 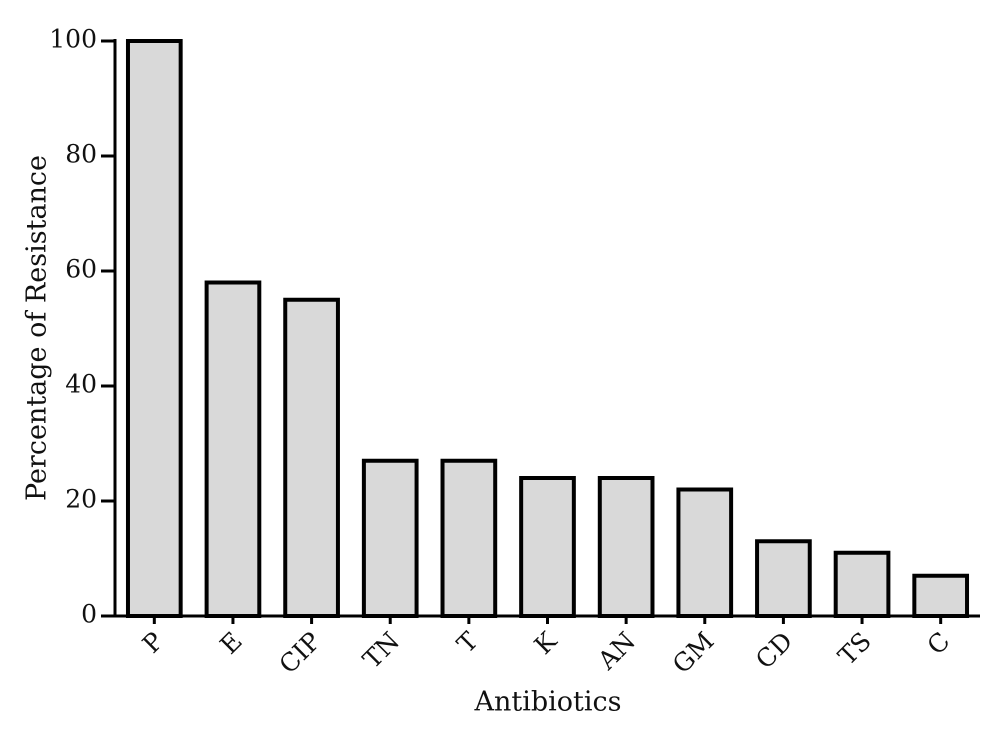 I want to click on x-axis-title: Antibiotics, so click(x=547, y=702).